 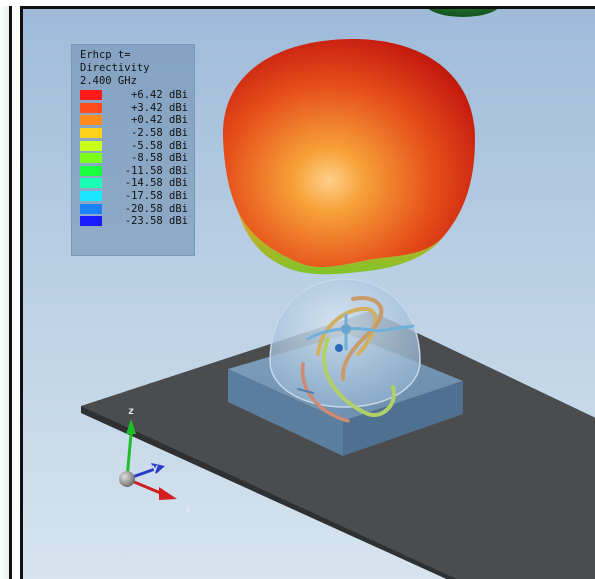 I want to click on legend-entry: -11.58 dBi, so click(x=137, y=171).